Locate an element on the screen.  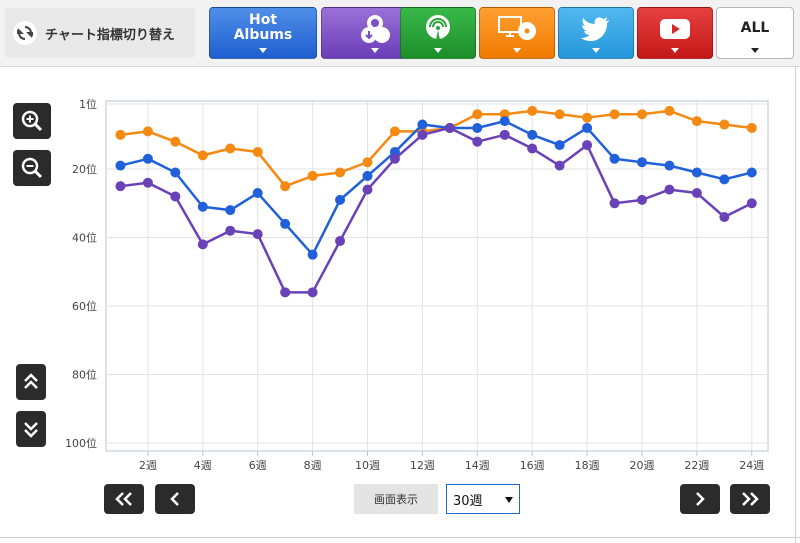
double-chevron-left-icon is located at coordinates (123, 499).